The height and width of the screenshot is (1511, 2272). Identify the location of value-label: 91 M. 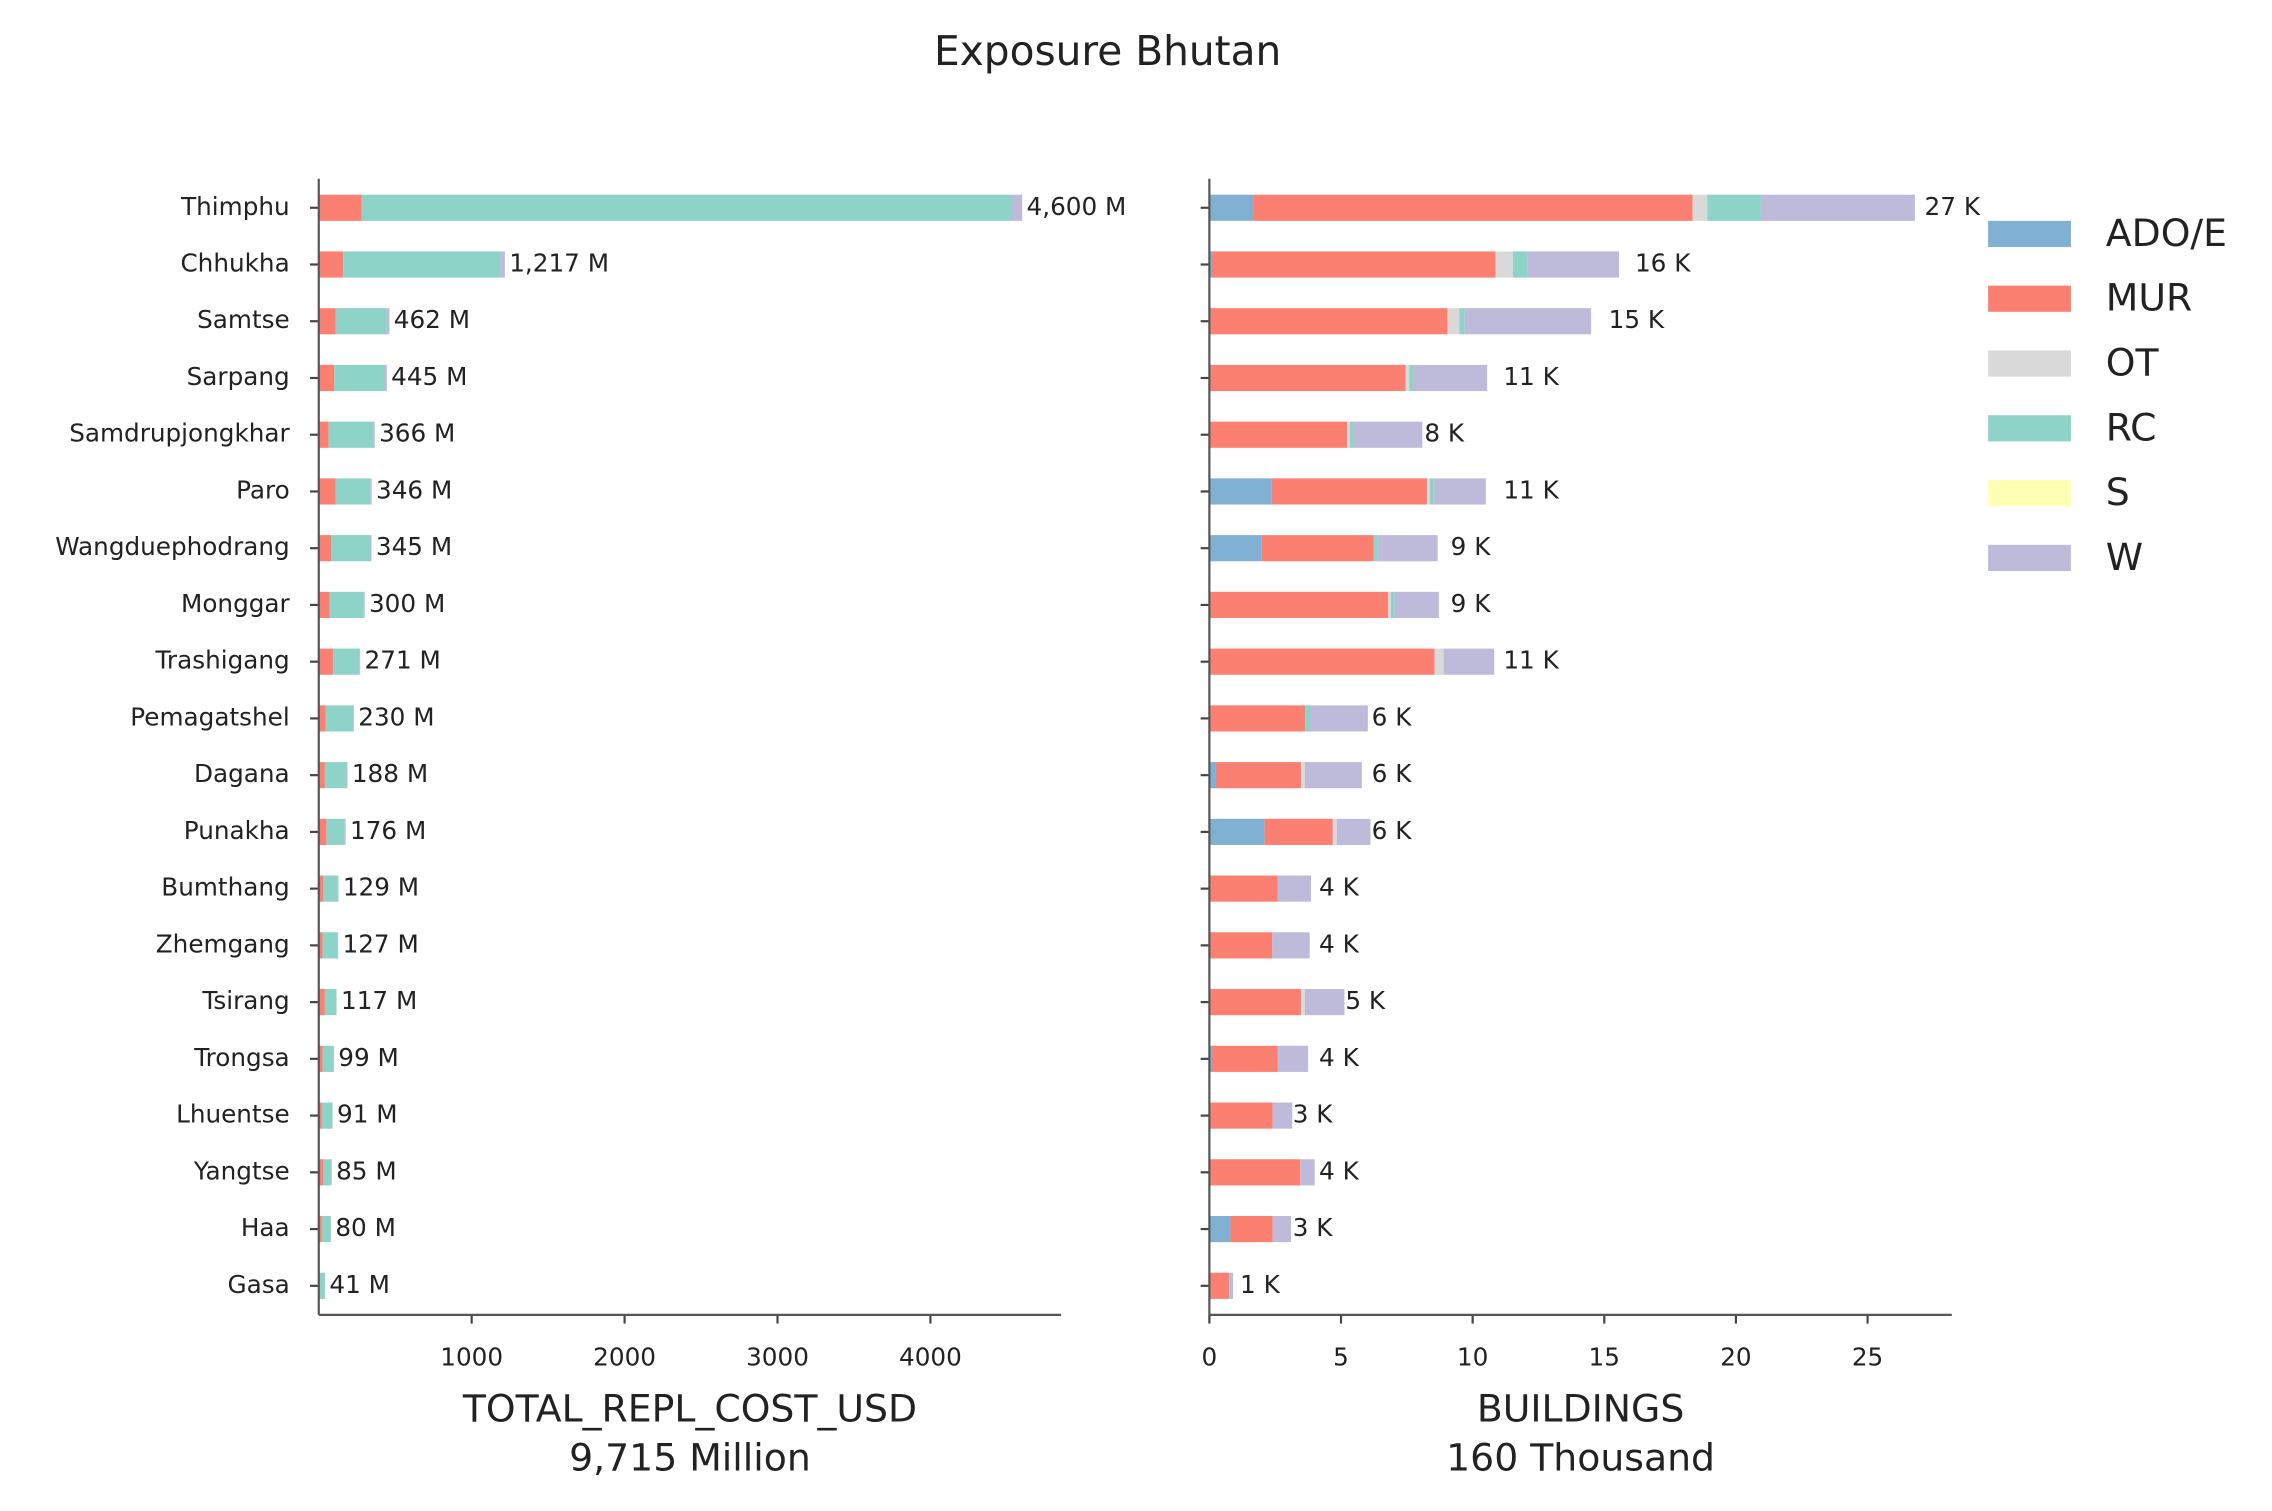
(367, 1114).